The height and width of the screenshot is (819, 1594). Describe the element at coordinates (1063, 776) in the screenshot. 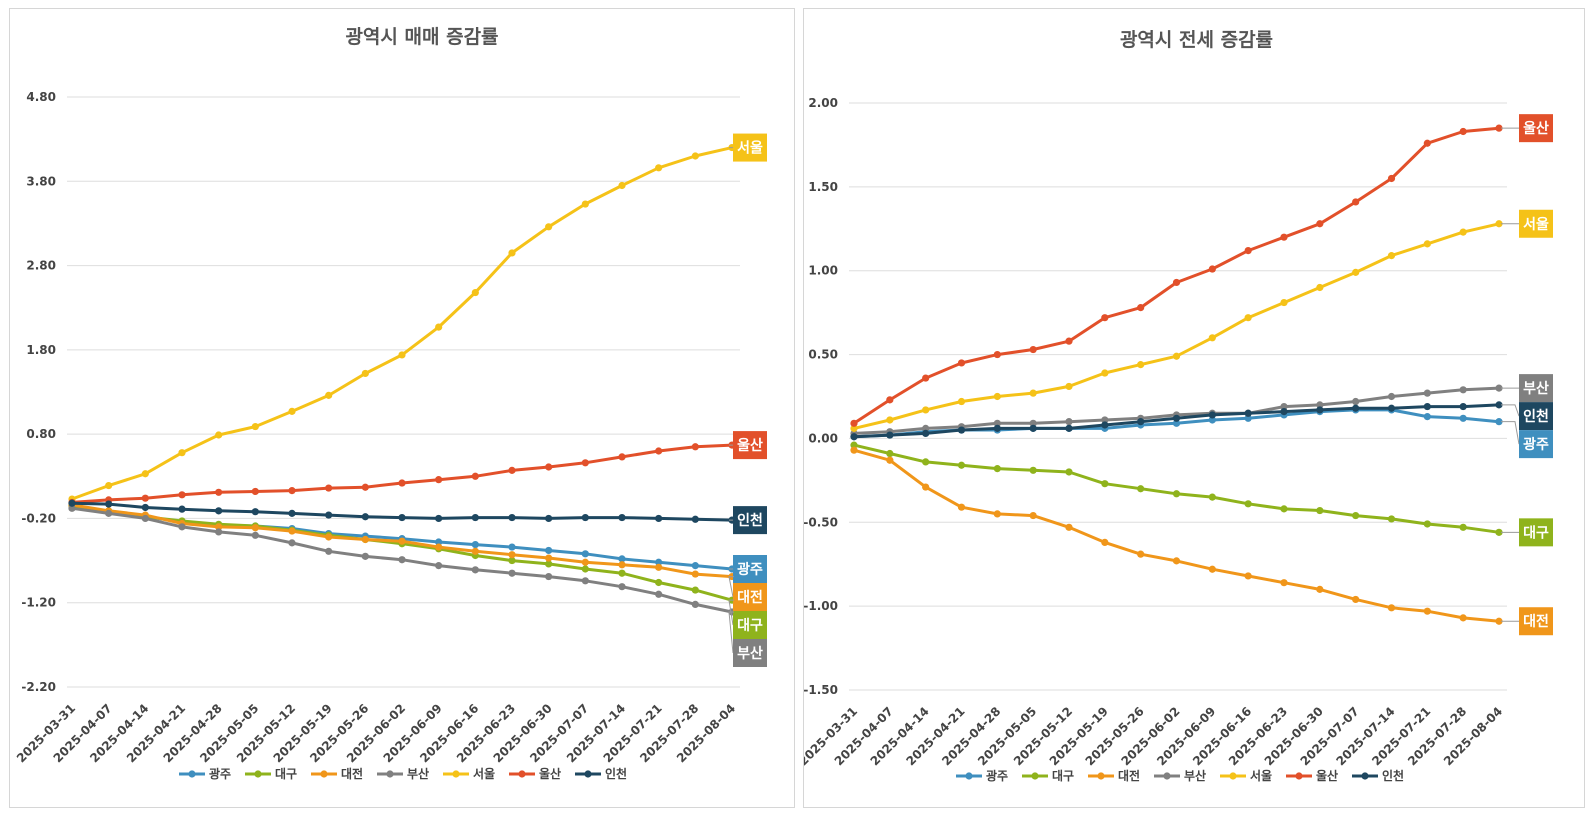

I see `legend-label: 대구` at that location.